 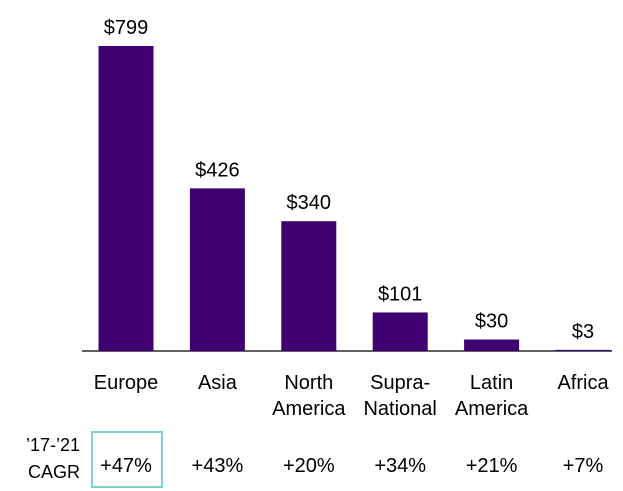 I want to click on cagr-value: +7%, so click(x=583, y=466).